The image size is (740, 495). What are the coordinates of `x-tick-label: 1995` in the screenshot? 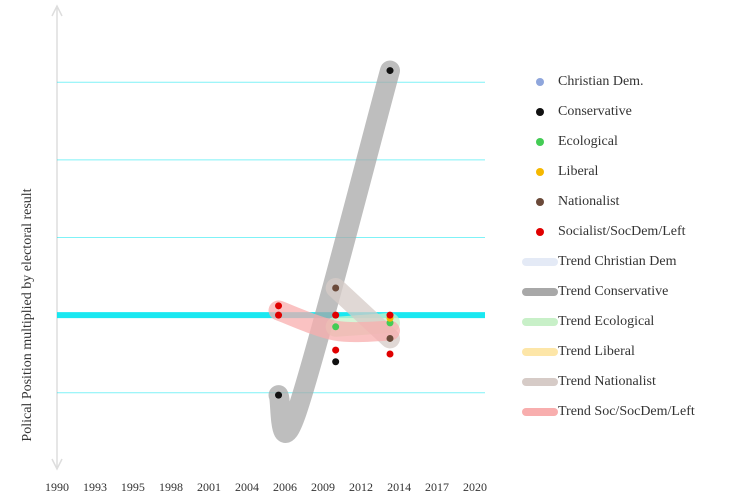 It's located at (133, 487).